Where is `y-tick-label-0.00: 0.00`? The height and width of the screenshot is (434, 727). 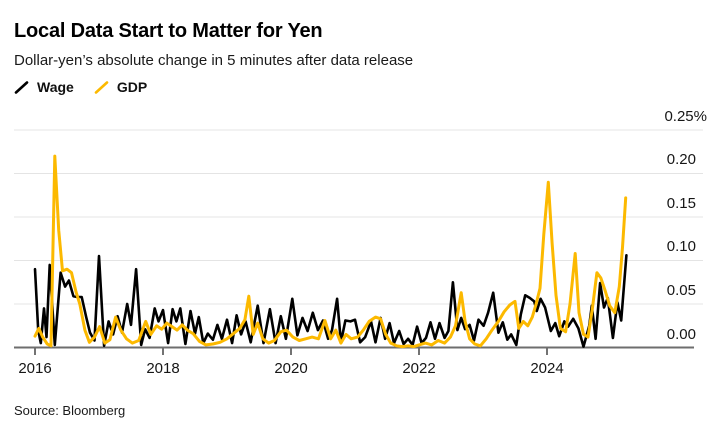 y-tick-label-0.00: 0.00 is located at coordinates (681, 334).